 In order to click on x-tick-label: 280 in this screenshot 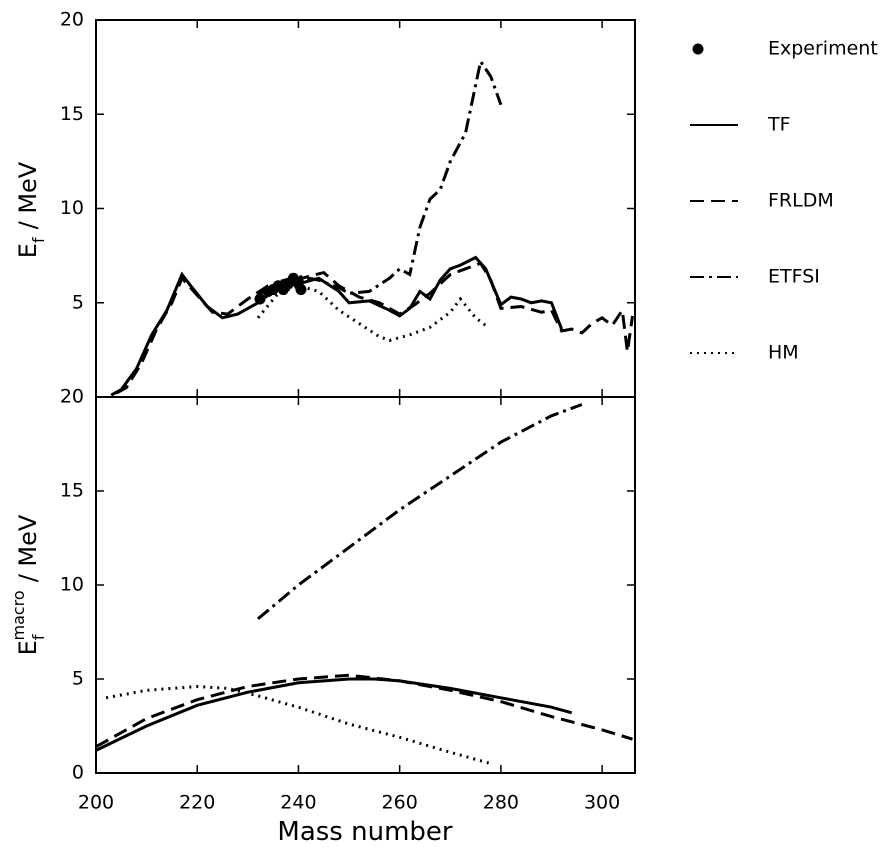, I will do `click(501, 803)`.